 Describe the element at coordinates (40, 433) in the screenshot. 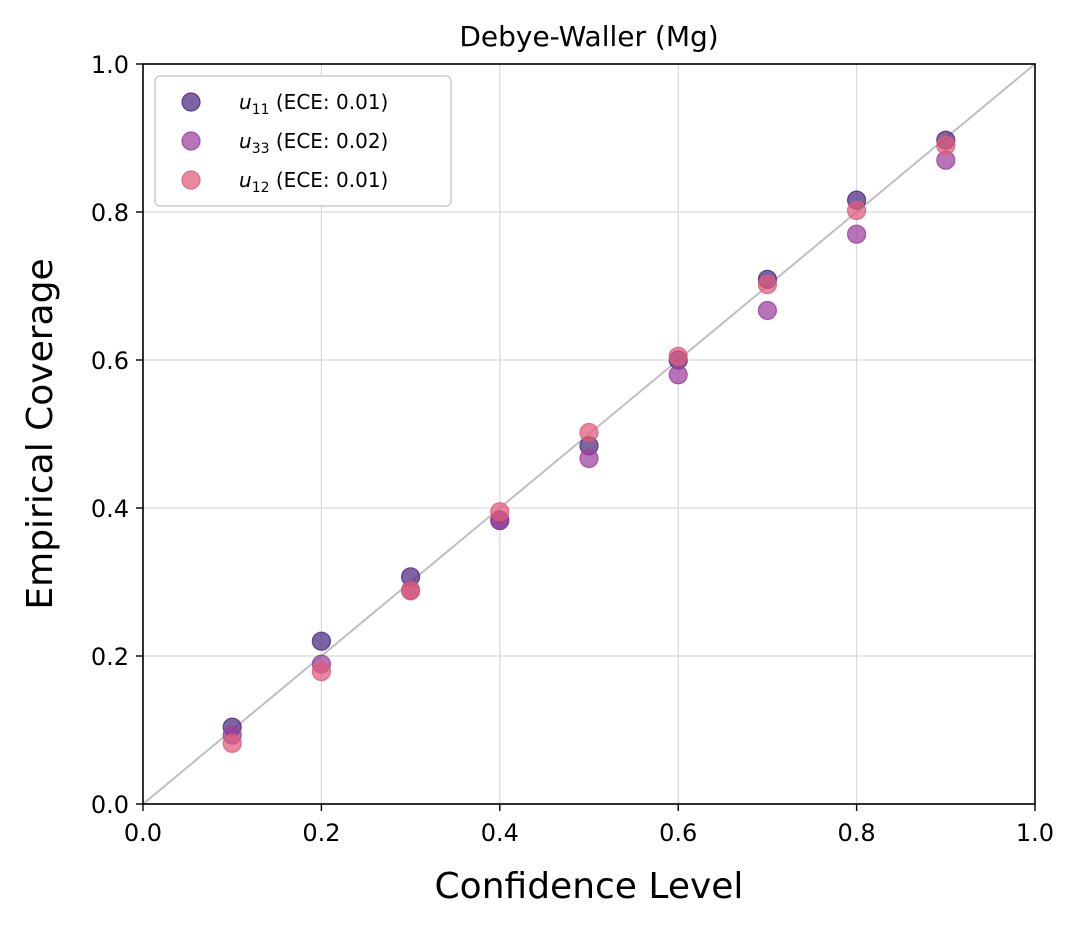

I see `y-axis-title: Empirical Coverage` at that location.